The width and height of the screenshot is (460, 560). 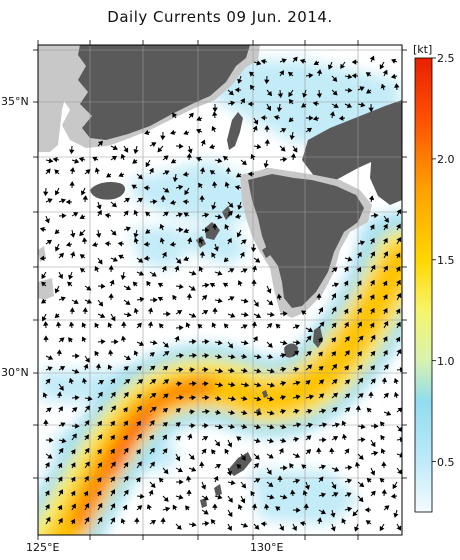 What do you see at coordinates (218, 490) in the screenshot?
I see `tokunoshima` at bounding box center [218, 490].